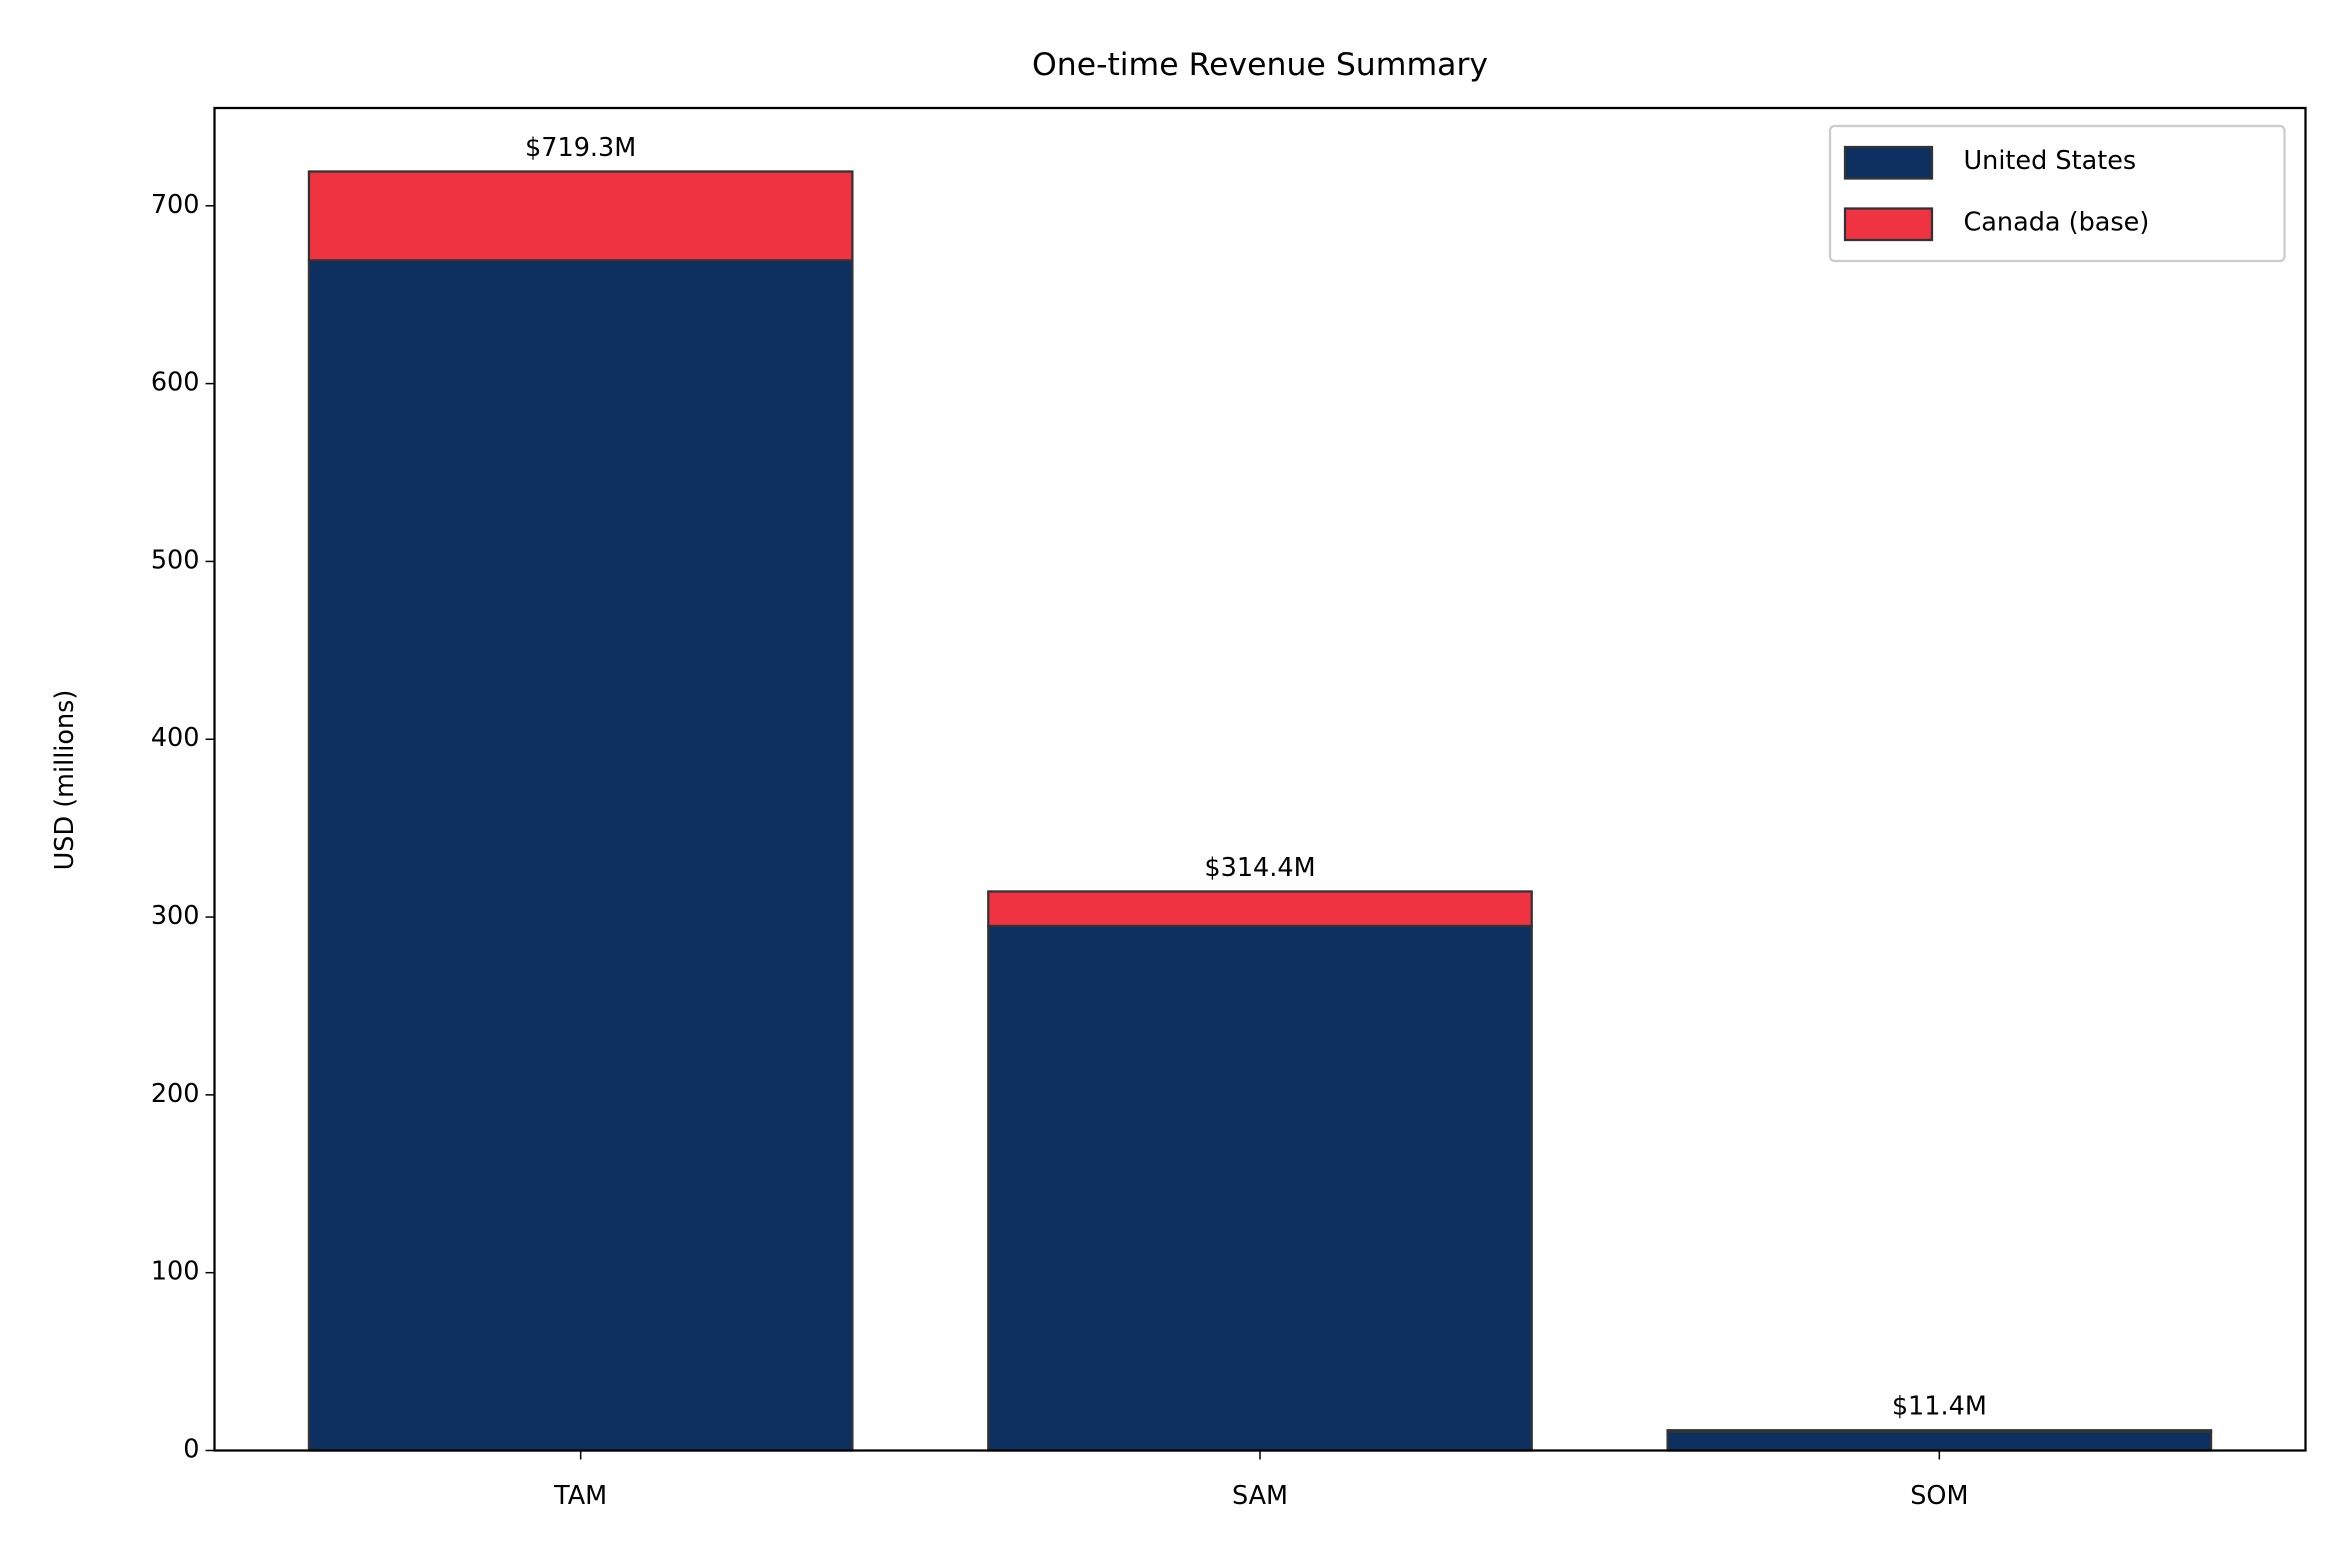  Describe the element at coordinates (580, 148) in the screenshot. I see `total-label: $719.3M` at that location.